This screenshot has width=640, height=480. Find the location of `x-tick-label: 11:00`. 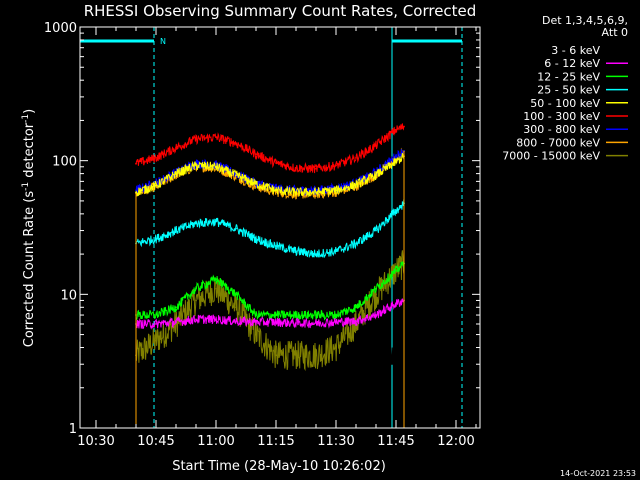

x-tick-label: 11:00 is located at coordinates (215, 441).